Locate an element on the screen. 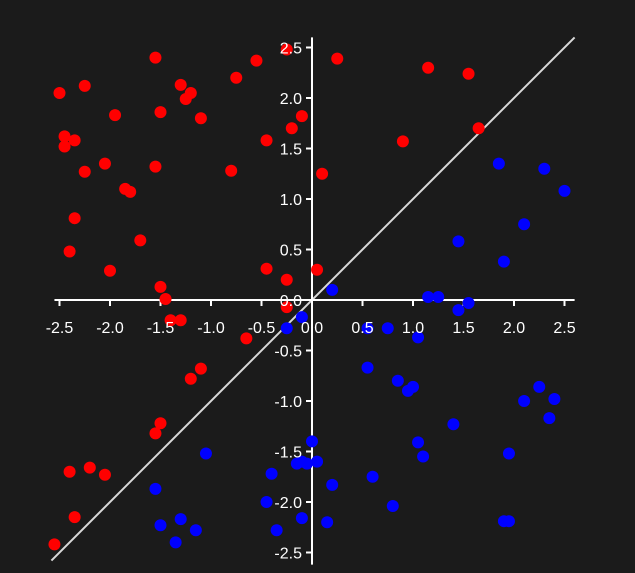 Image resolution: width=635 pixels, height=573 pixels. y-tick-label: -1.5 is located at coordinates (288, 453).